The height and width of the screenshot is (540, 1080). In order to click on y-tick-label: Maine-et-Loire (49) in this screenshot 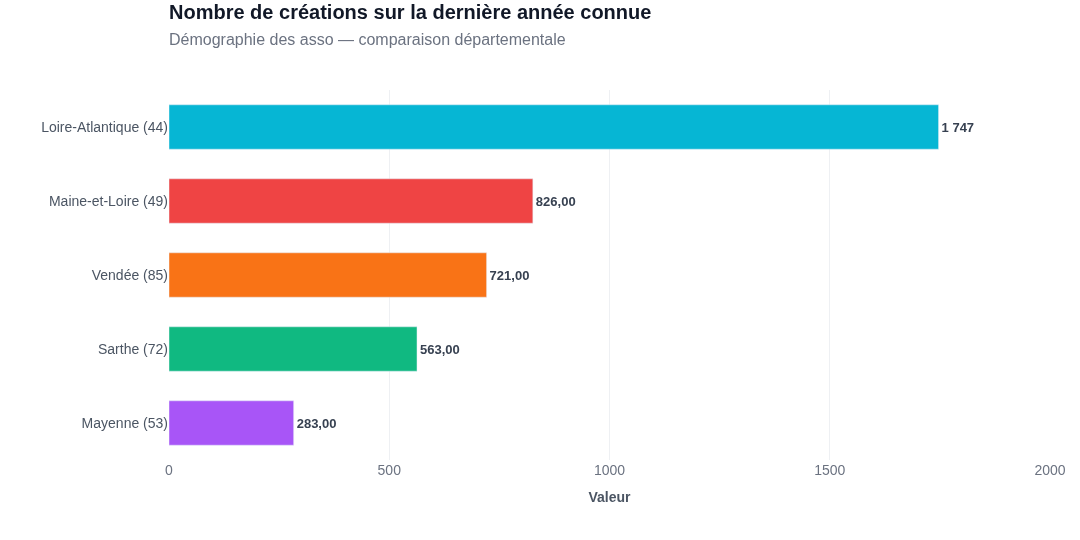, I will do `click(108, 200)`.